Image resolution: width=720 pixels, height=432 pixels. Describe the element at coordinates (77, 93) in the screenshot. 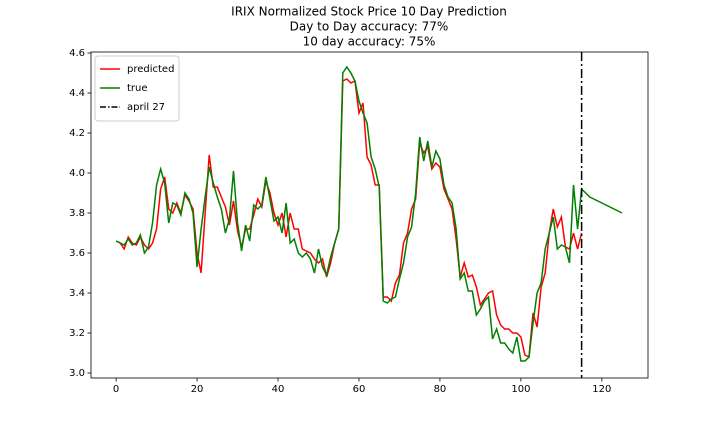

I see `y-tick-label: 4.4` at that location.